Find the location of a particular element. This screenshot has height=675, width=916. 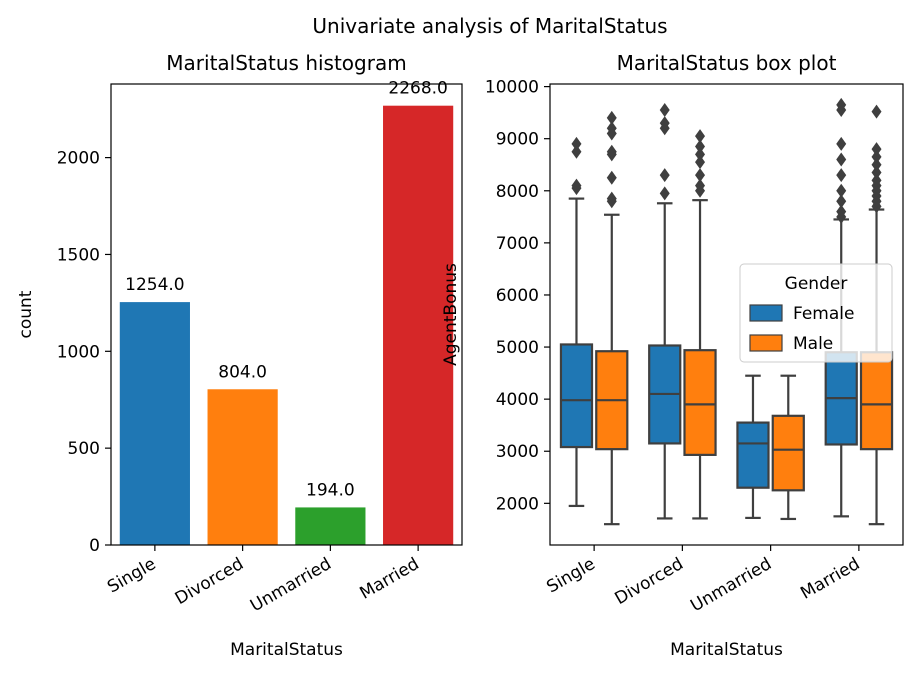

y-tick-label: 5000 is located at coordinates (517, 348).